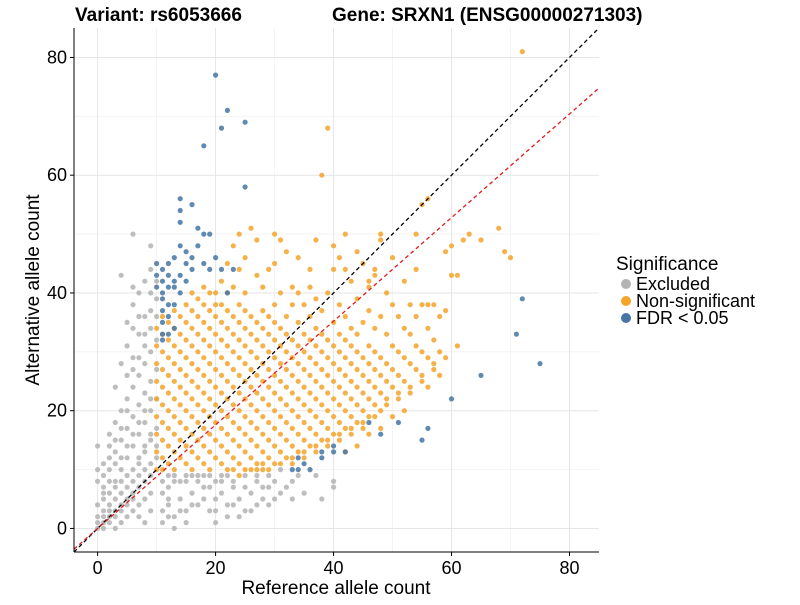 Image resolution: width=800 pixels, height=605 pixels. What do you see at coordinates (626, 318) in the screenshot?
I see `legend-swatch-fdr` at bounding box center [626, 318].